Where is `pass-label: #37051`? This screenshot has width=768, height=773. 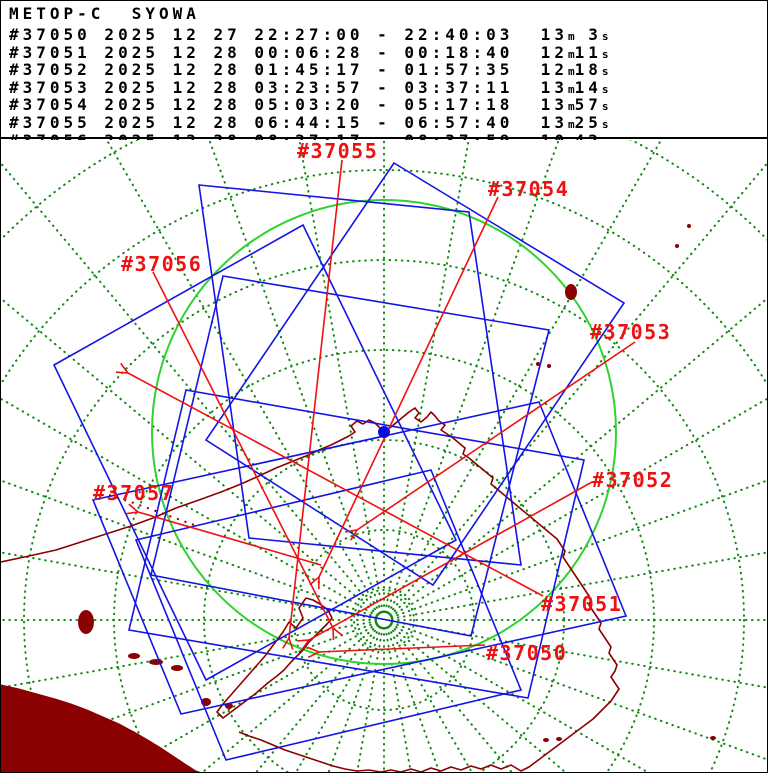
pass-label: #37051 is located at coordinates (581, 604).